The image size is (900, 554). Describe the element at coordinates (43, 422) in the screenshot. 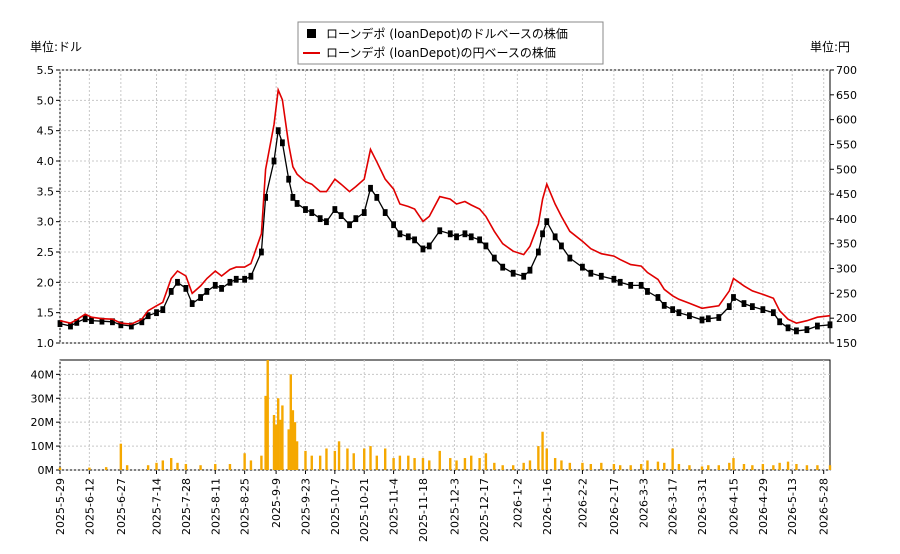

I see `volume-tick-label: 20M` at that location.